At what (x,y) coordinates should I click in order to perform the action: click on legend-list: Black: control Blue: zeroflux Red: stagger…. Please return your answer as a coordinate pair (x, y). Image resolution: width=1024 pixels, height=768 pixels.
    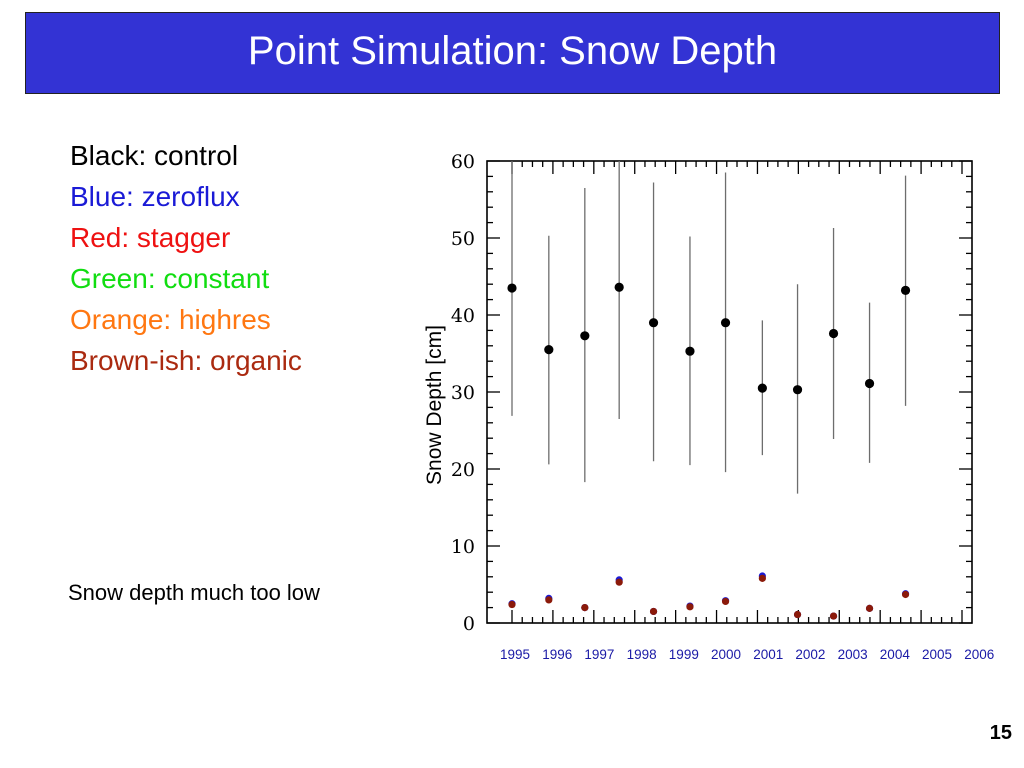
    Looking at the image, I should click on (186, 258).